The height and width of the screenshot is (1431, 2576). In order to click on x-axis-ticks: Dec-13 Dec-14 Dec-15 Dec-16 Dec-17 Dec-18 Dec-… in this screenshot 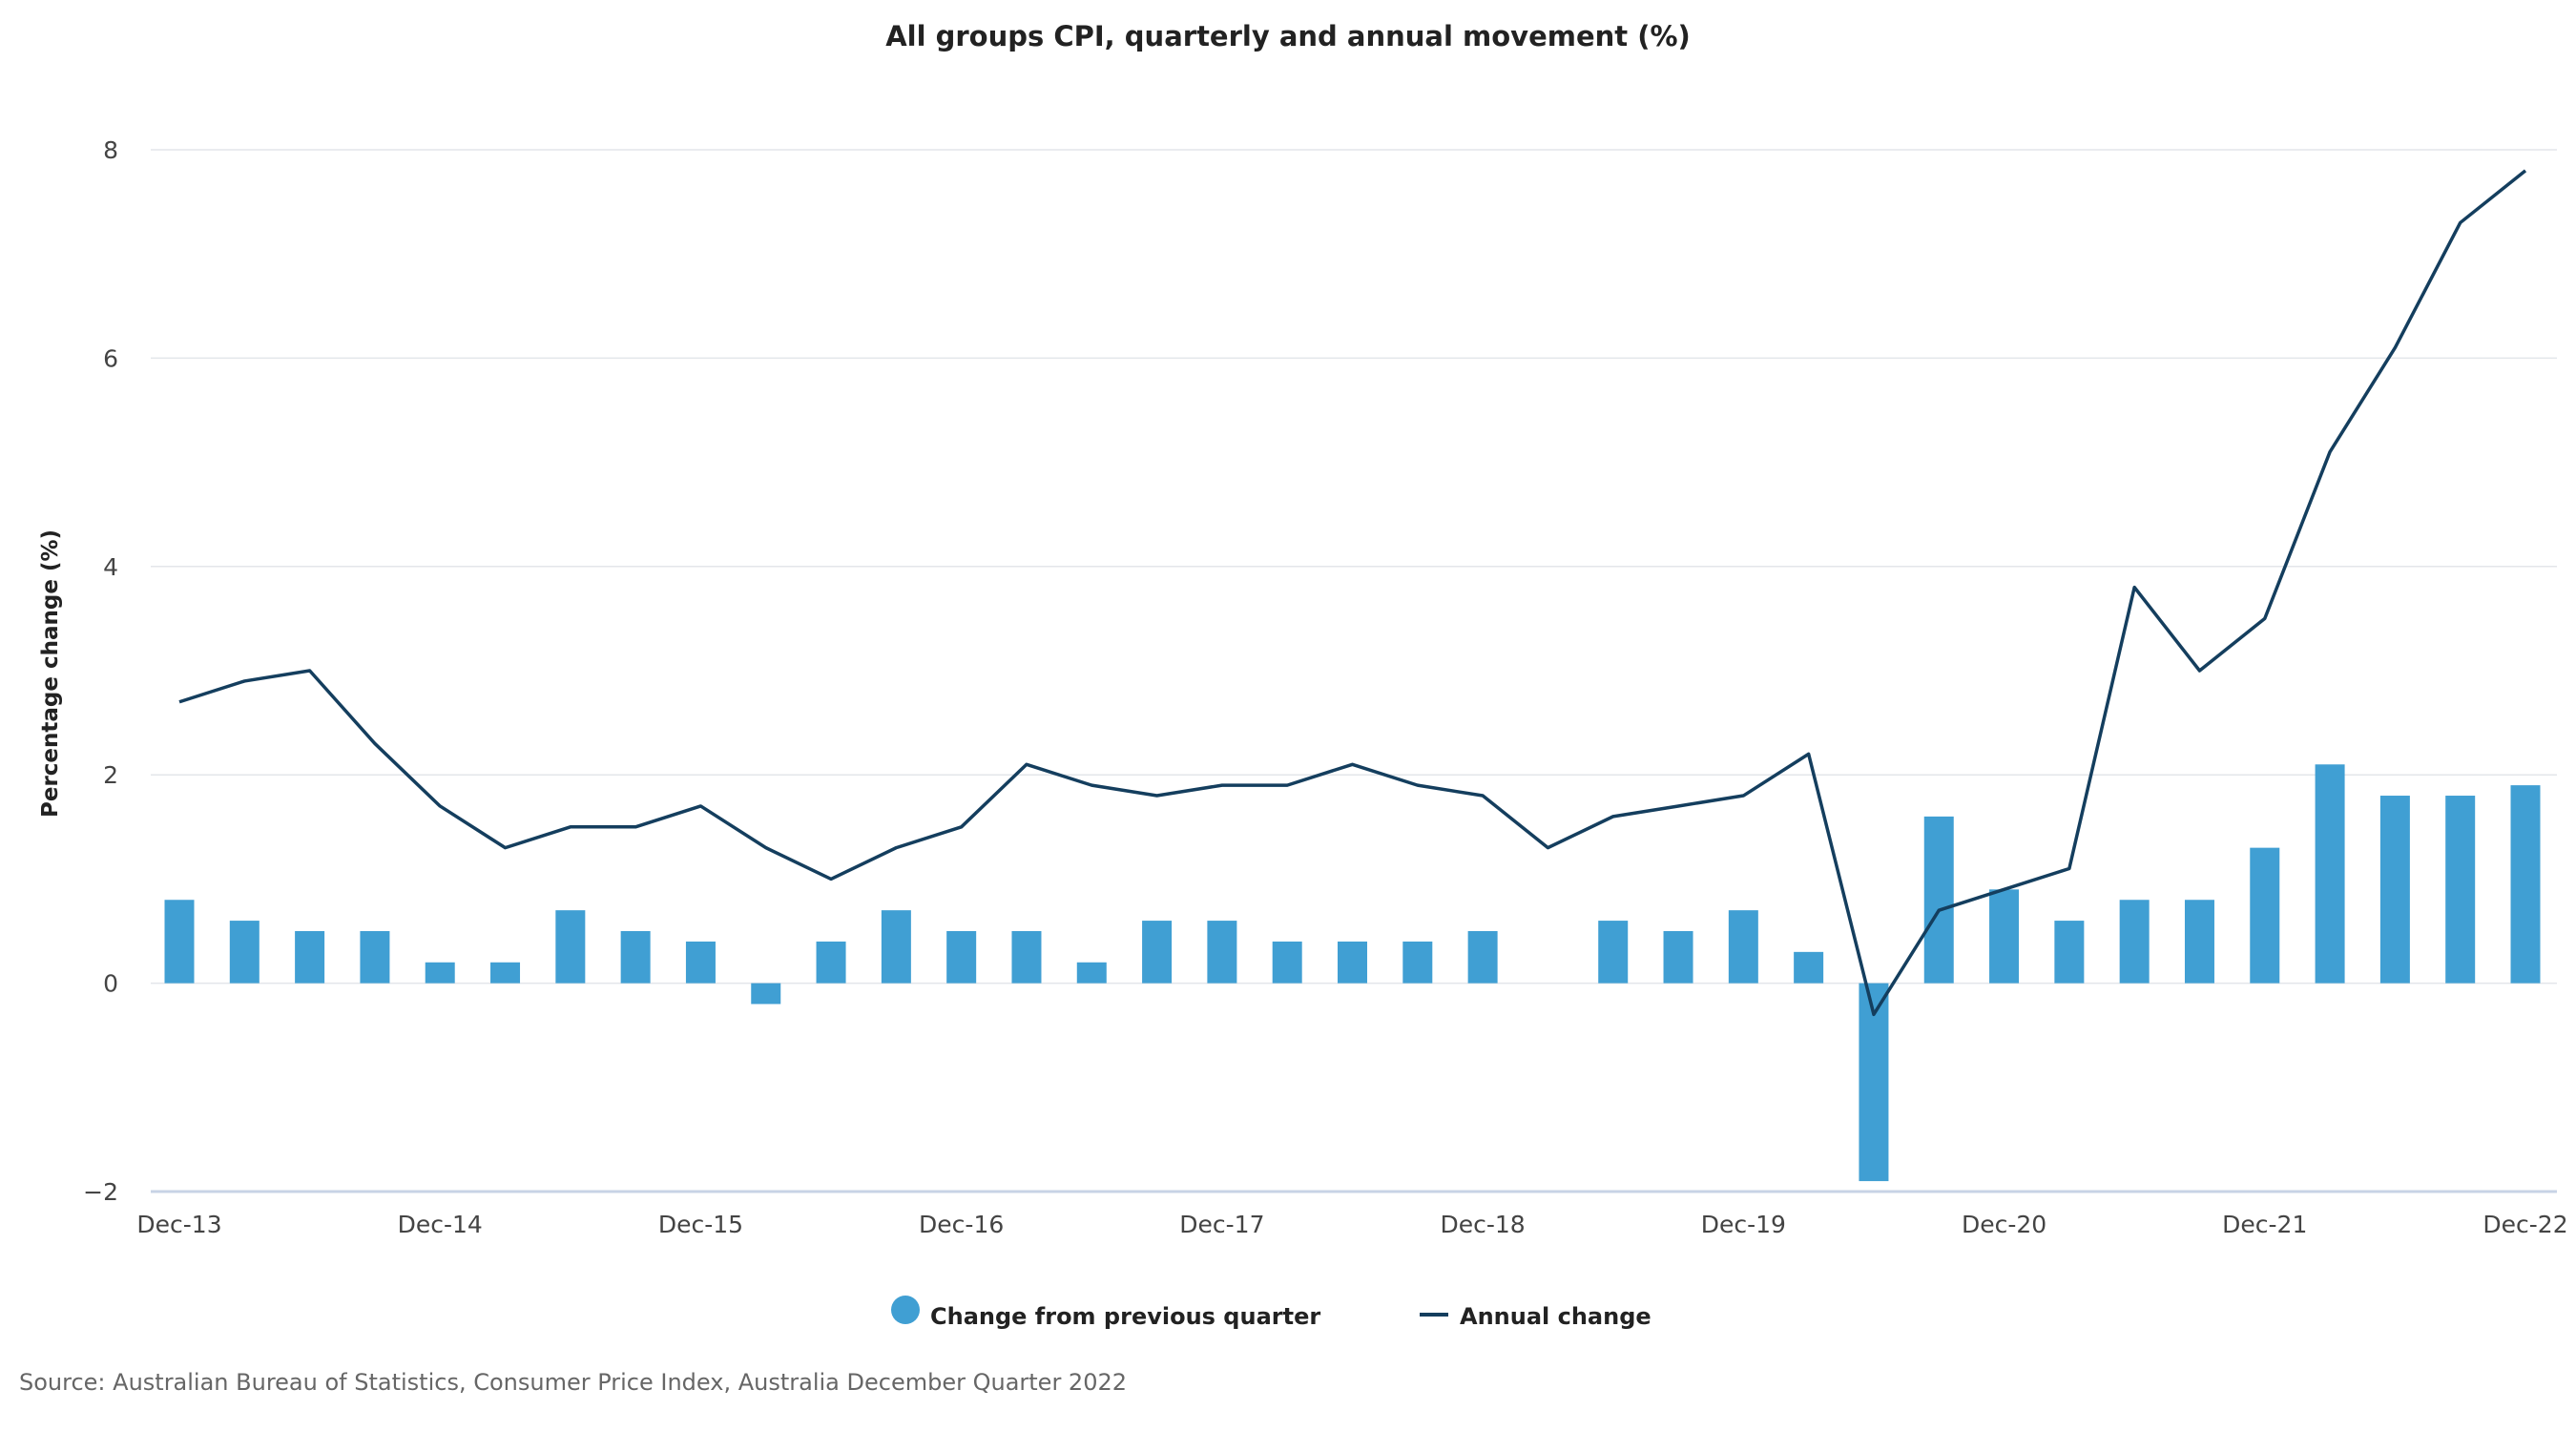, I will do `click(1351, 1224)`.